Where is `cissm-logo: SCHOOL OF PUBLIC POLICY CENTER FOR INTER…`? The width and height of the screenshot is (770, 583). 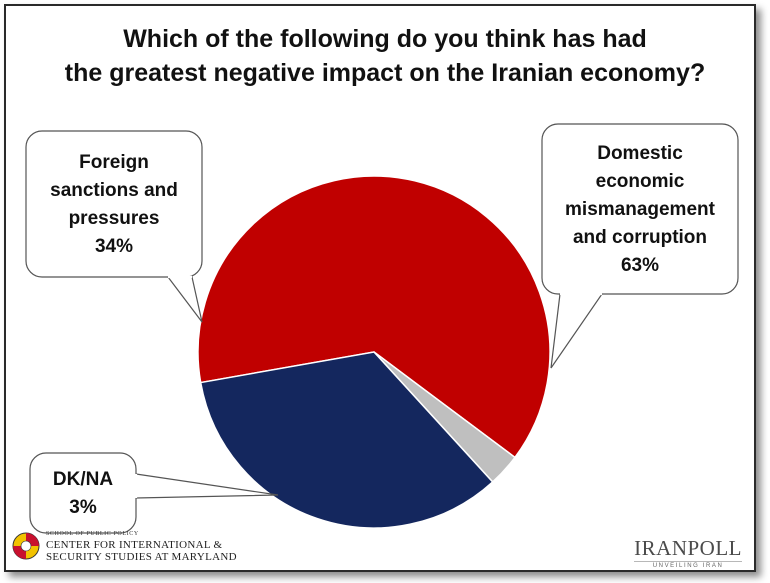 cissm-logo: SCHOOL OF PUBLIC POLICY CENTER FOR INTER… is located at coordinates (142, 547).